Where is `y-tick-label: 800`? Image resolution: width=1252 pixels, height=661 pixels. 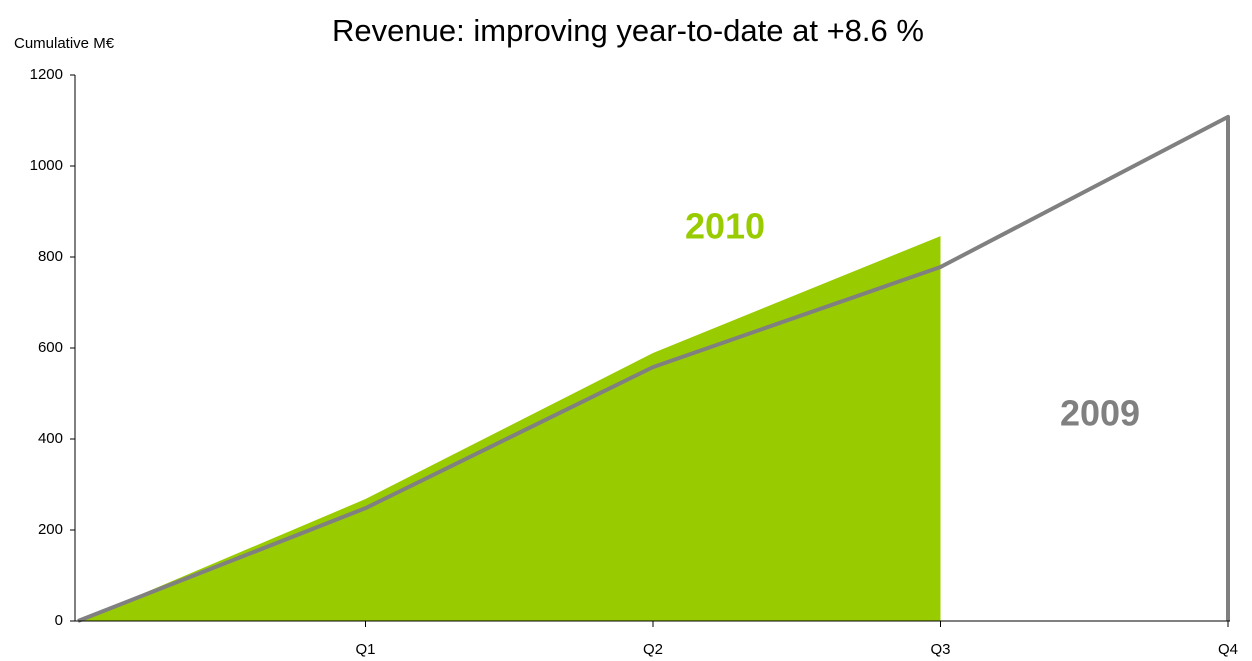 y-tick-label: 800 is located at coordinates (50, 256).